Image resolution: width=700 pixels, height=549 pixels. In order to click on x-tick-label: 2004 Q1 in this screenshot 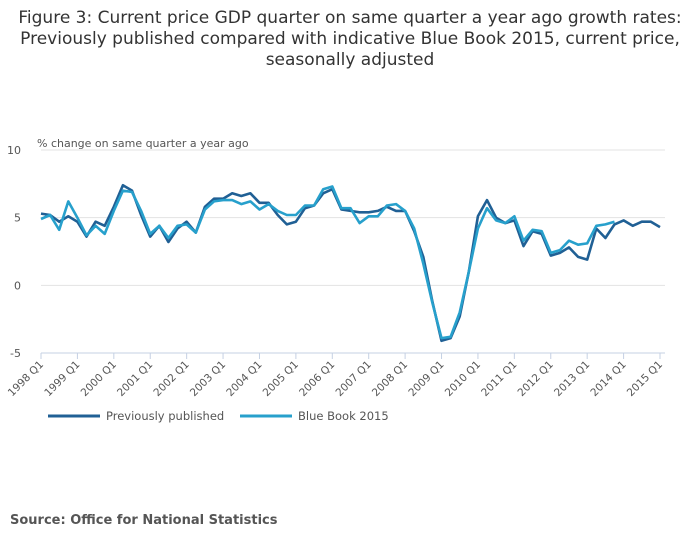, I will do `click(244, 379)`.